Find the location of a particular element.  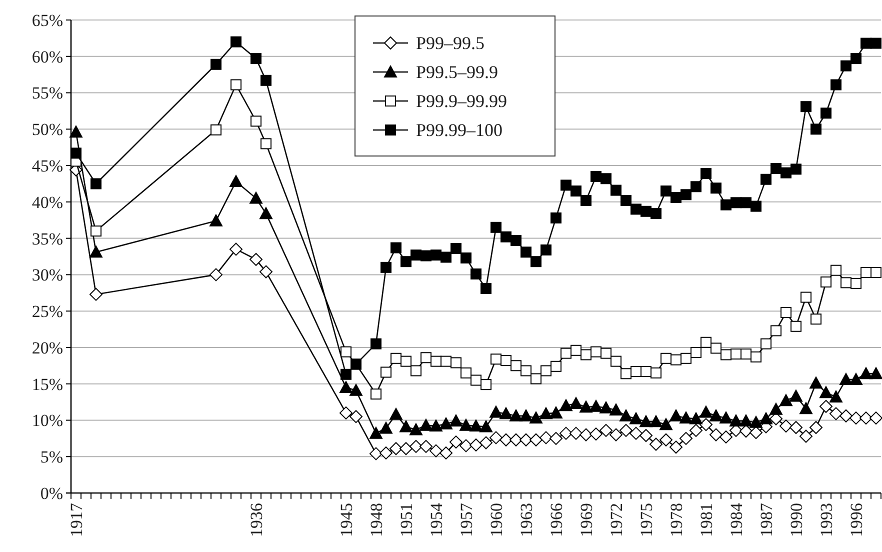

x-tick-label: 1948 is located at coordinates (376, 520).